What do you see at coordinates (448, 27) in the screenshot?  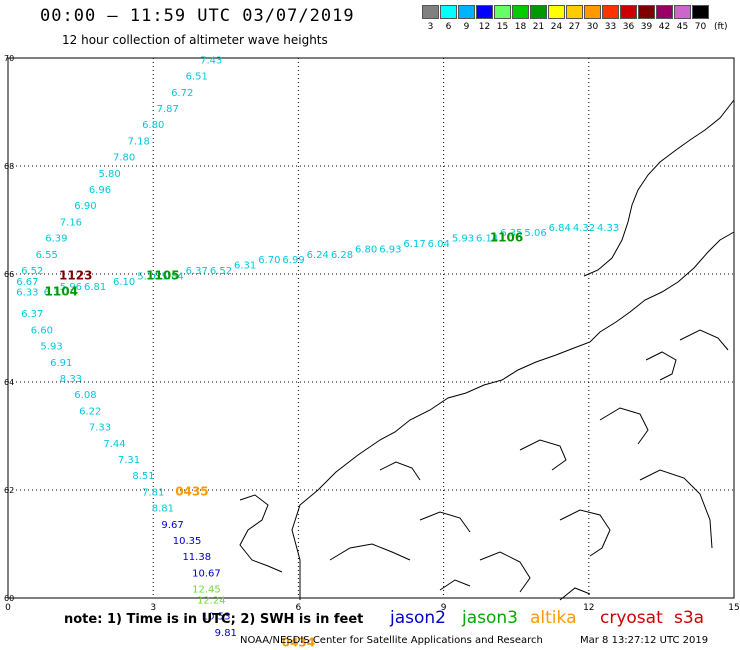 I see `legend-label: 6` at bounding box center [448, 27].